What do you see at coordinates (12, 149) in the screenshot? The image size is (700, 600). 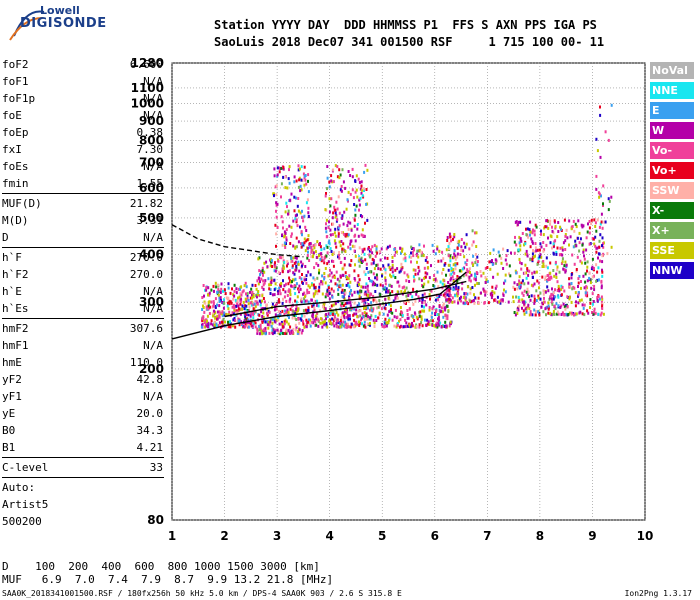 I see `param-name: fxI` at bounding box center [12, 149].